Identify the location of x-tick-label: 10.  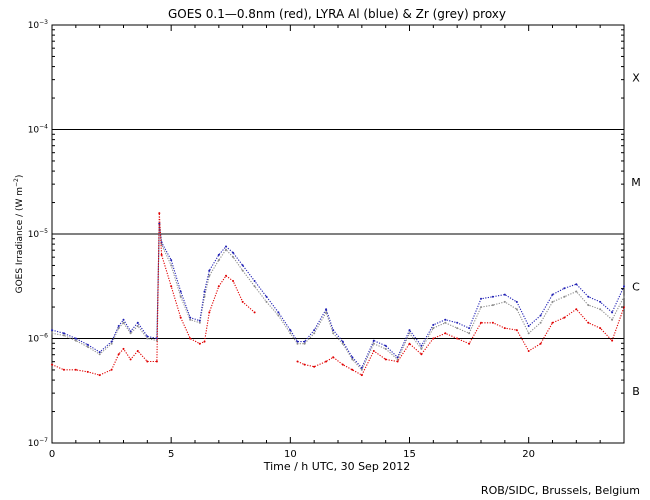
(290, 454).